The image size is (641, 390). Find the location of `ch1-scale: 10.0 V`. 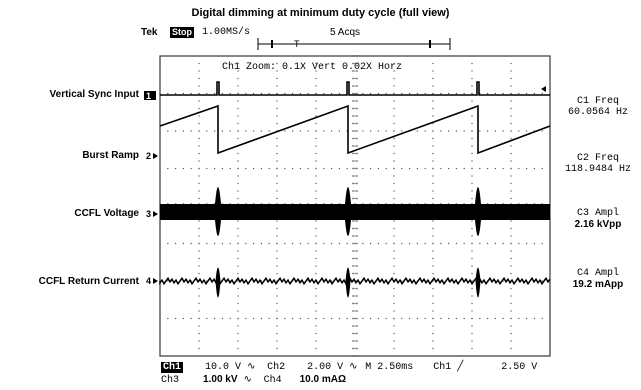

ch1-scale: 10.0 V is located at coordinates (223, 367).